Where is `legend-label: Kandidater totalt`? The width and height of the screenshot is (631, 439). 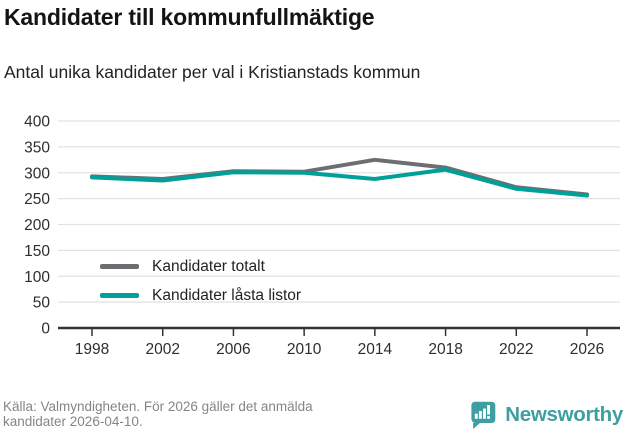
legend-label: Kandidater totalt is located at coordinates (208, 266).